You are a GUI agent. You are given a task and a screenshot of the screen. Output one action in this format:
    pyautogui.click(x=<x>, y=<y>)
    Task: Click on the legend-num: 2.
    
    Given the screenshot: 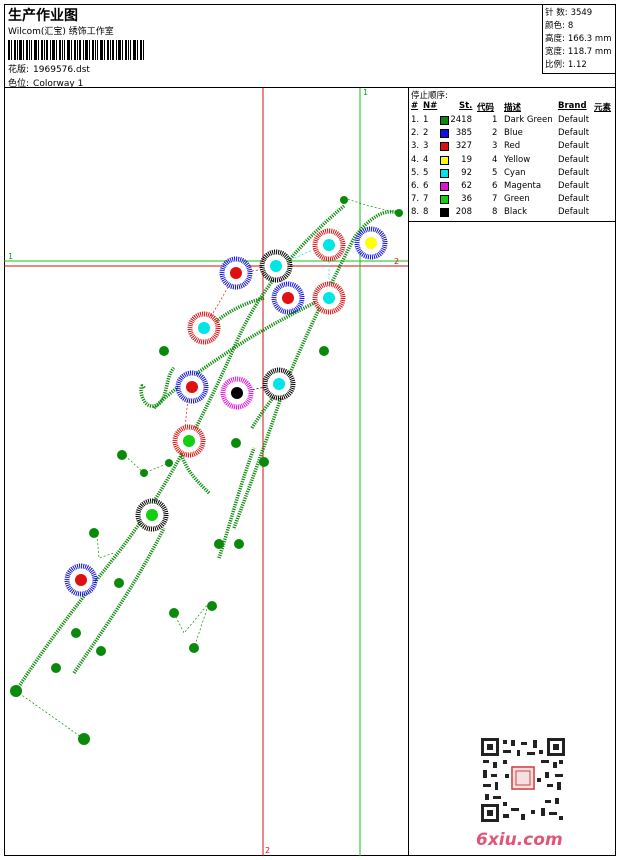 What is the action you would take?
    pyautogui.click(x=415, y=133)
    